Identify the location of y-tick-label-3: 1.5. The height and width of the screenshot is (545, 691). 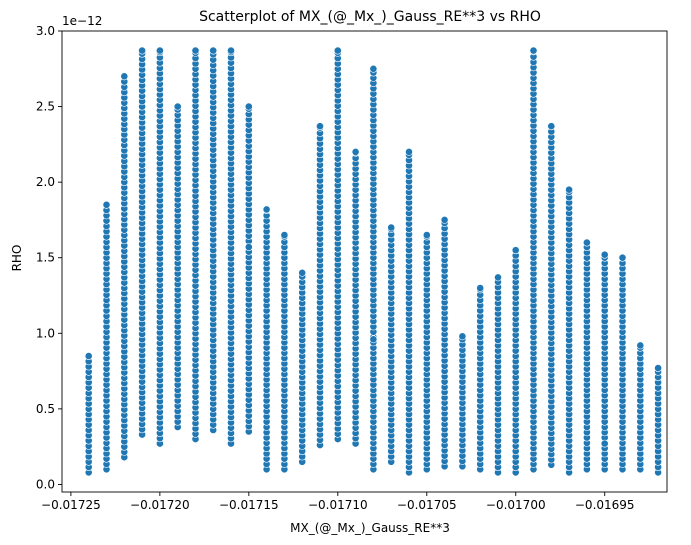
(45, 258).